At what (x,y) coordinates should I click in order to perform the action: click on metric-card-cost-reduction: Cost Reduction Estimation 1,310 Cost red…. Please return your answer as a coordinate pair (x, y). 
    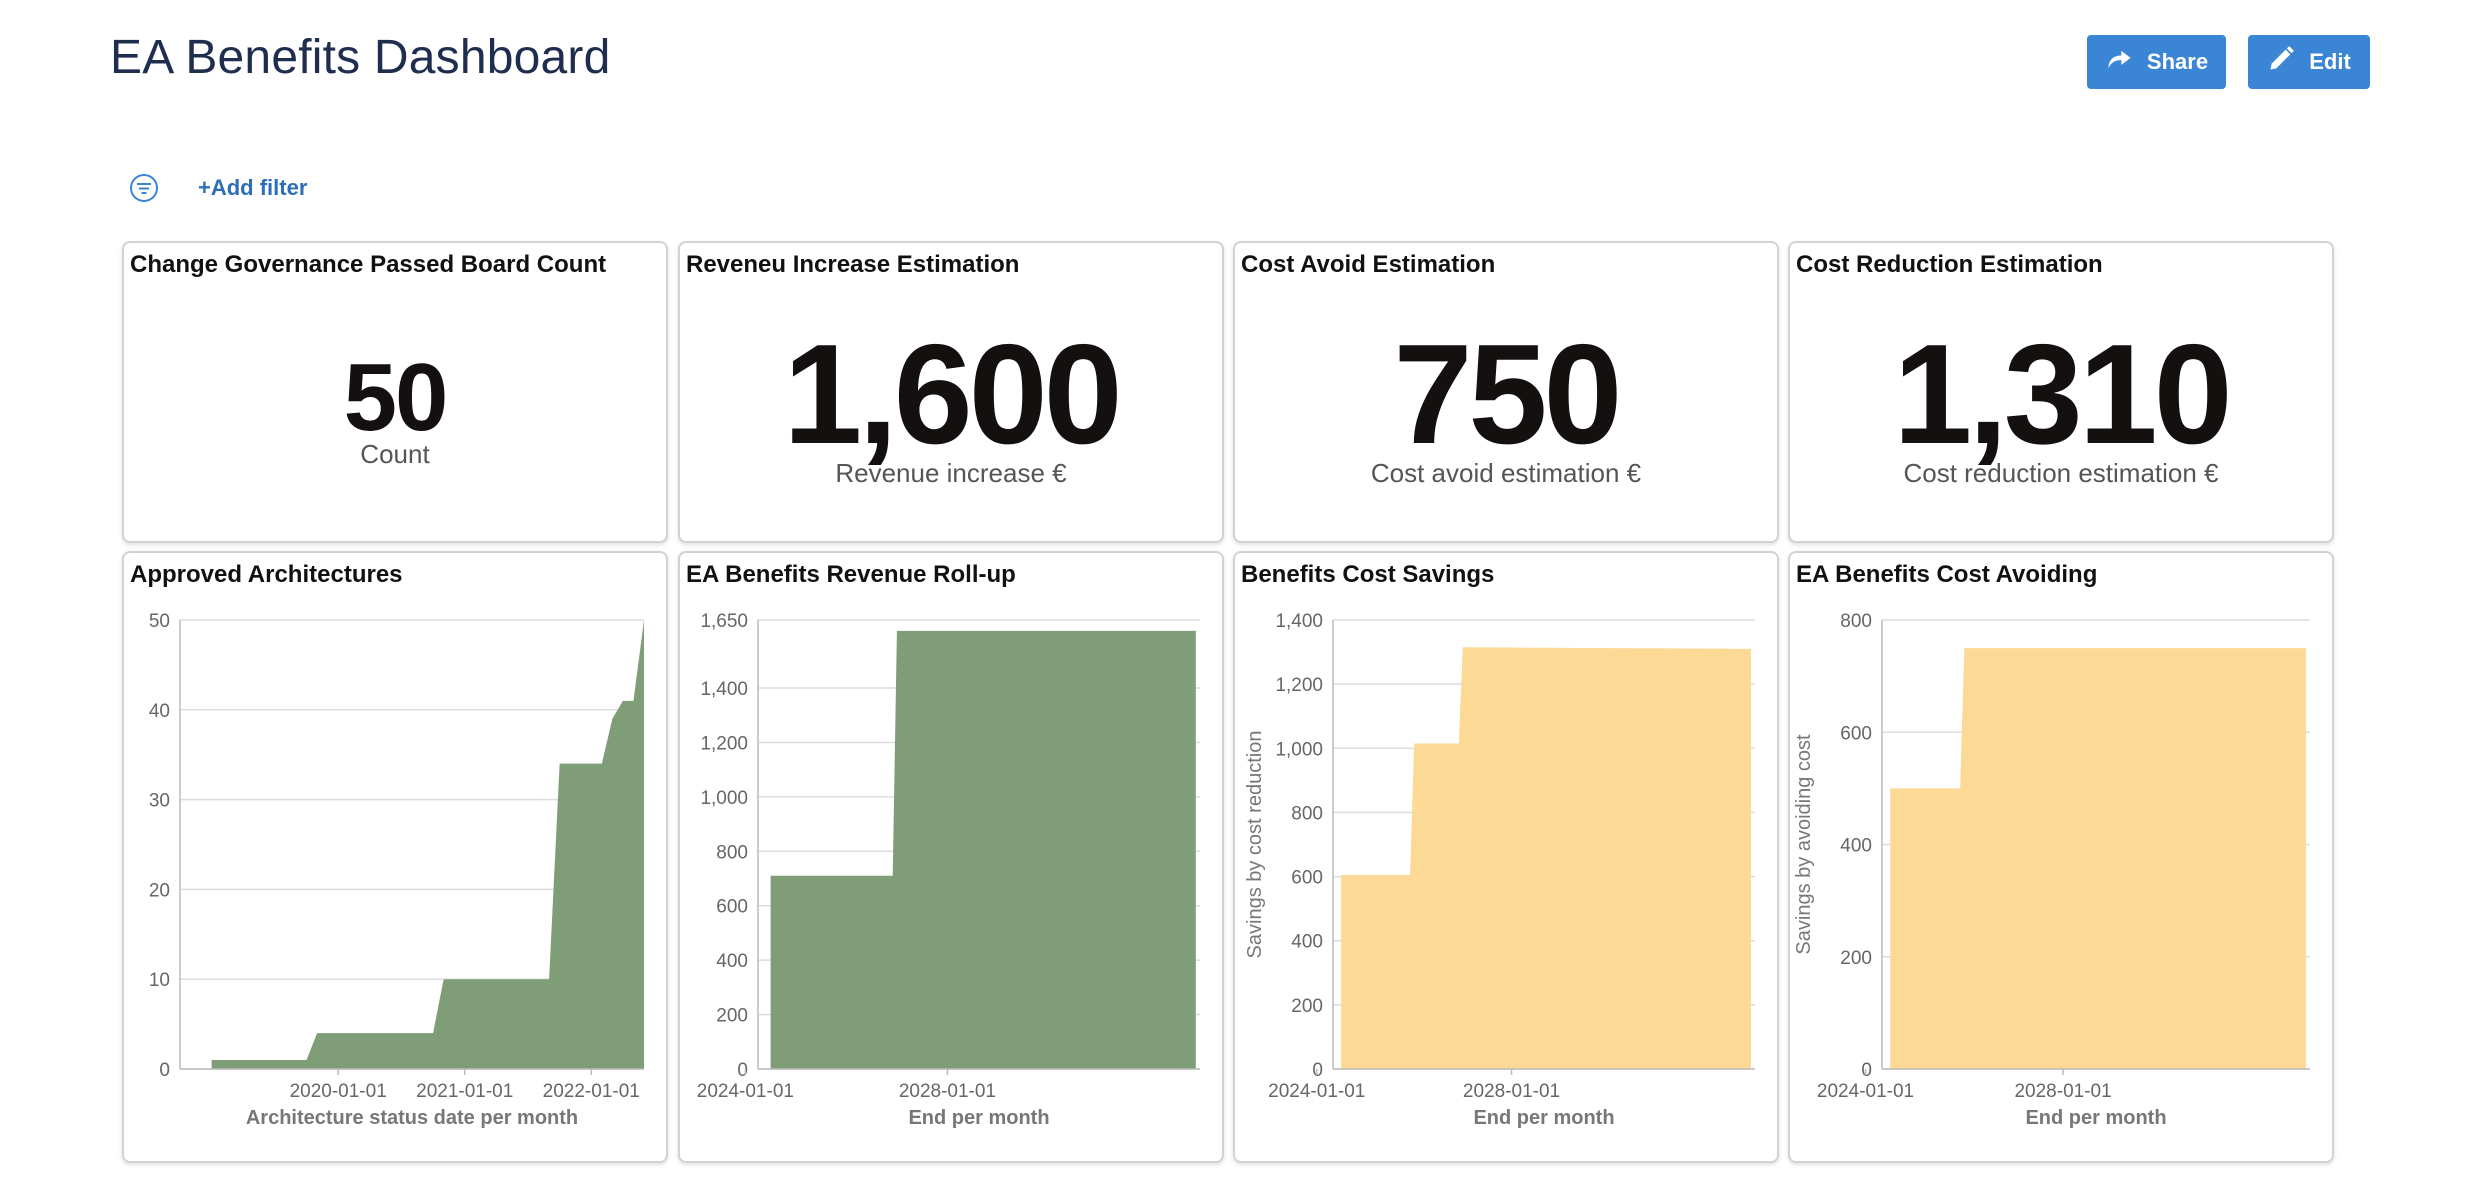
    Looking at the image, I should click on (2061, 392).